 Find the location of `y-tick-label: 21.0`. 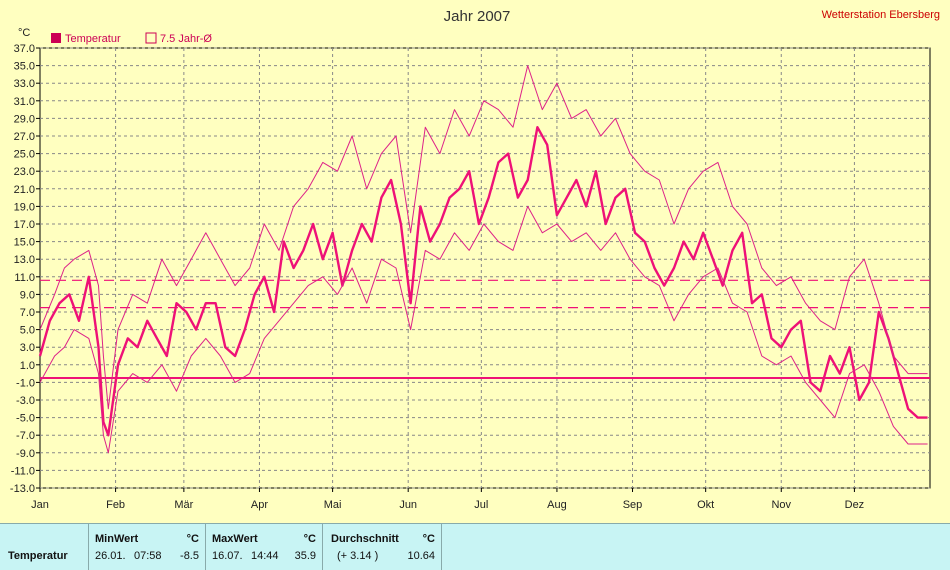

y-tick-label: 21.0 is located at coordinates (24, 190).